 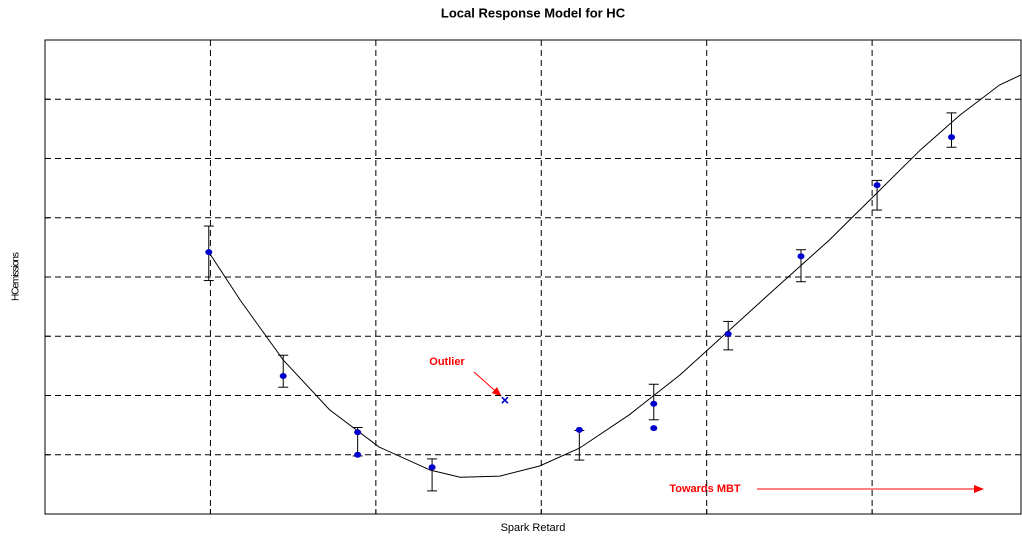 I want to click on annotation: Outlier, so click(x=447, y=362).